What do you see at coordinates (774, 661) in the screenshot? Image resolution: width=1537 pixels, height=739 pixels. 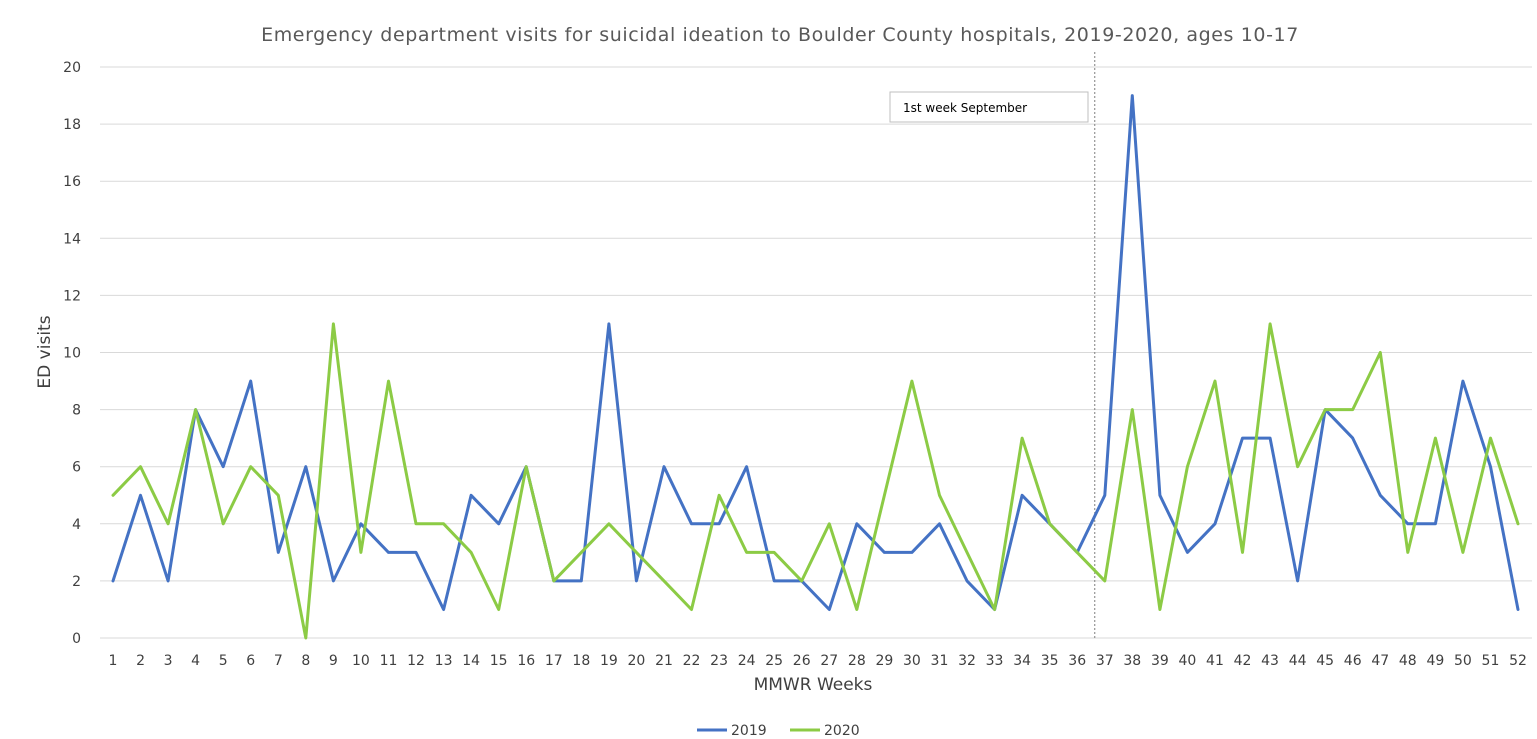 I see `x-tick-label: 25` at bounding box center [774, 661].